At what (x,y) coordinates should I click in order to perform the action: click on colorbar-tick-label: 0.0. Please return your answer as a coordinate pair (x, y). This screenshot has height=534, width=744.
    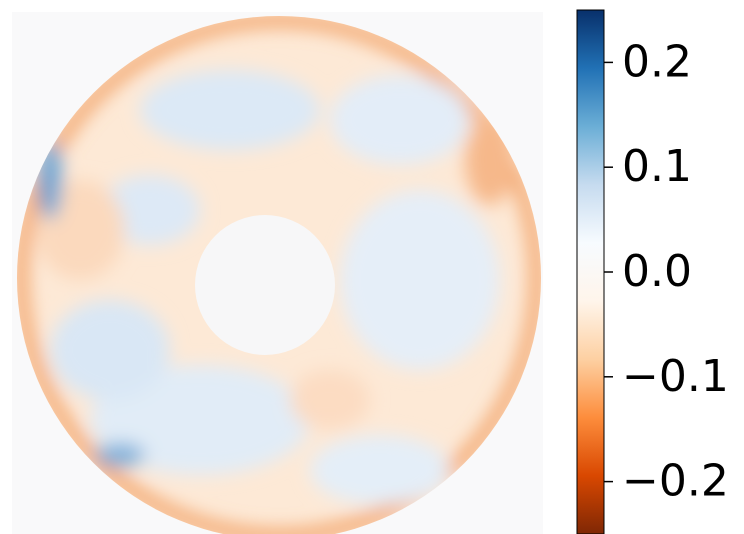
    Looking at the image, I should click on (657, 271).